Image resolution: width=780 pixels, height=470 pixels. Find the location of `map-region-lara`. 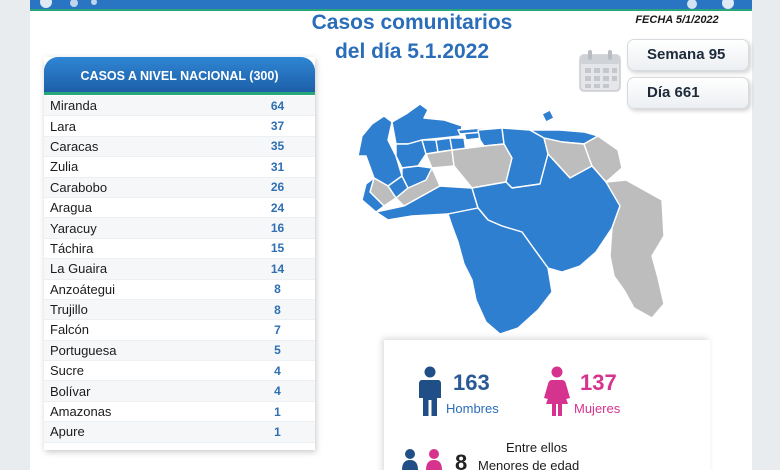

map-region-lara is located at coordinates (411, 154).